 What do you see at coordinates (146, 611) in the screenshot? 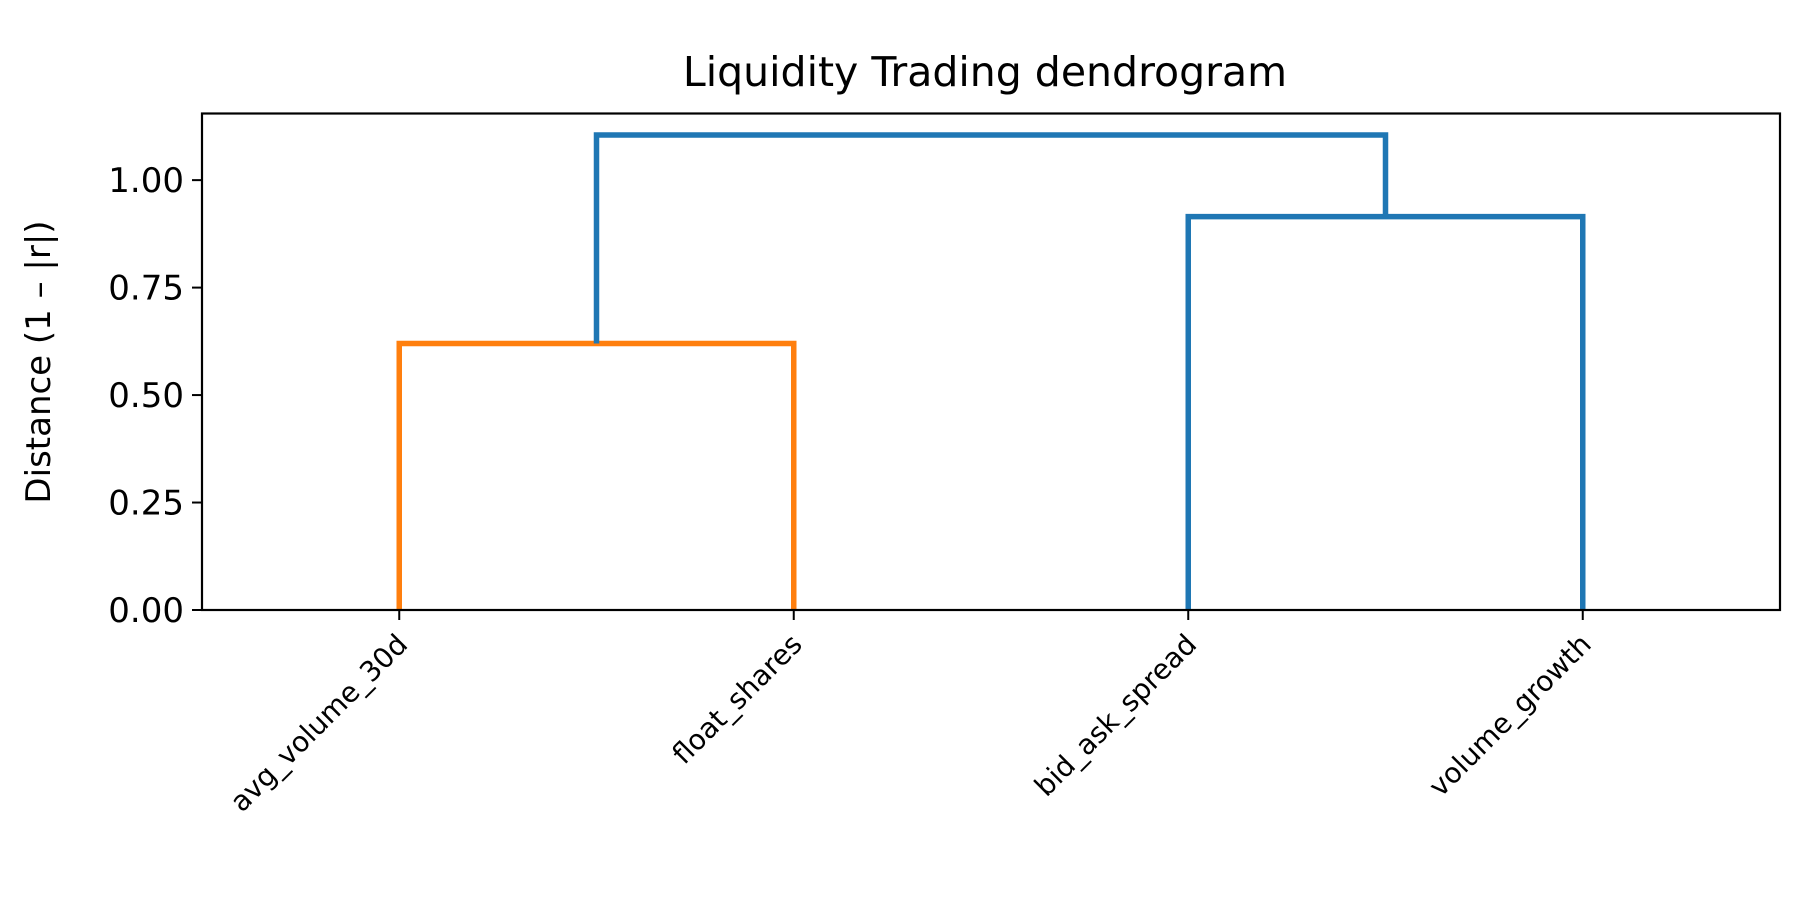
I see `y-tick-label: 0.00` at bounding box center [146, 611].